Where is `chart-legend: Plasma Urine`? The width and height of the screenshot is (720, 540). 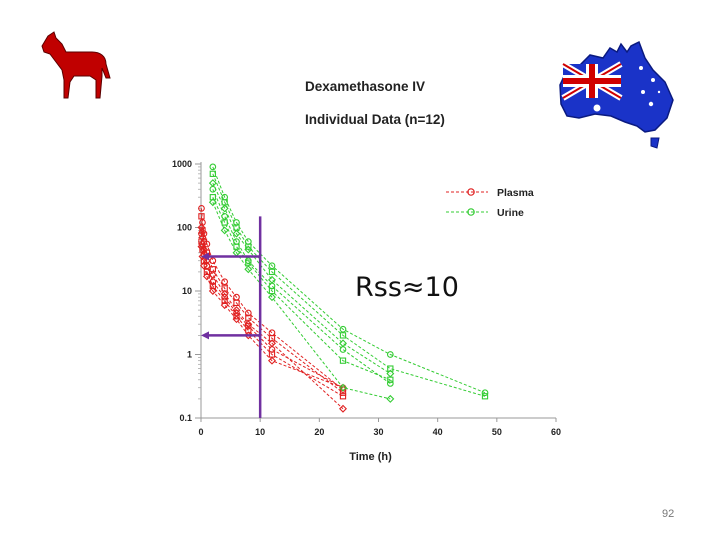 chart-legend: Plasma Urine is located at coordinates (490, 203).